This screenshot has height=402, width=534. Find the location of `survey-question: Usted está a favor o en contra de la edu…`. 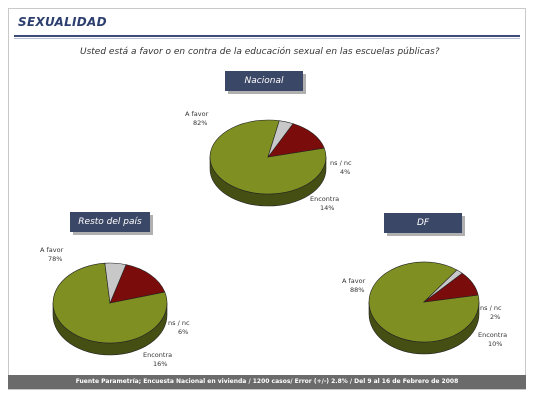

survey-question: Usted está a favor o en contra de la edu… is located at coordinates (260, 52).